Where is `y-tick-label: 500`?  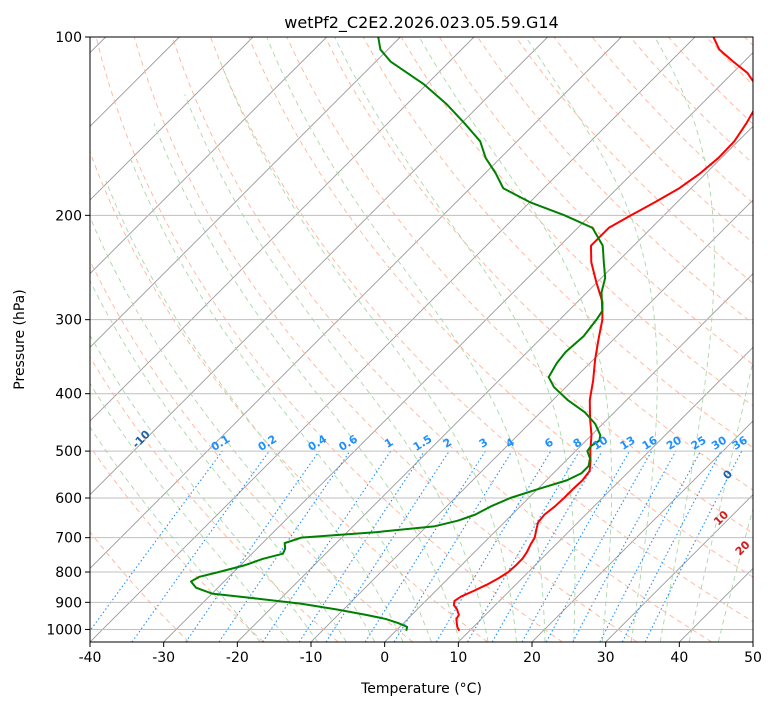 y-tick-label: 500 is located at coordinates (68, 452).